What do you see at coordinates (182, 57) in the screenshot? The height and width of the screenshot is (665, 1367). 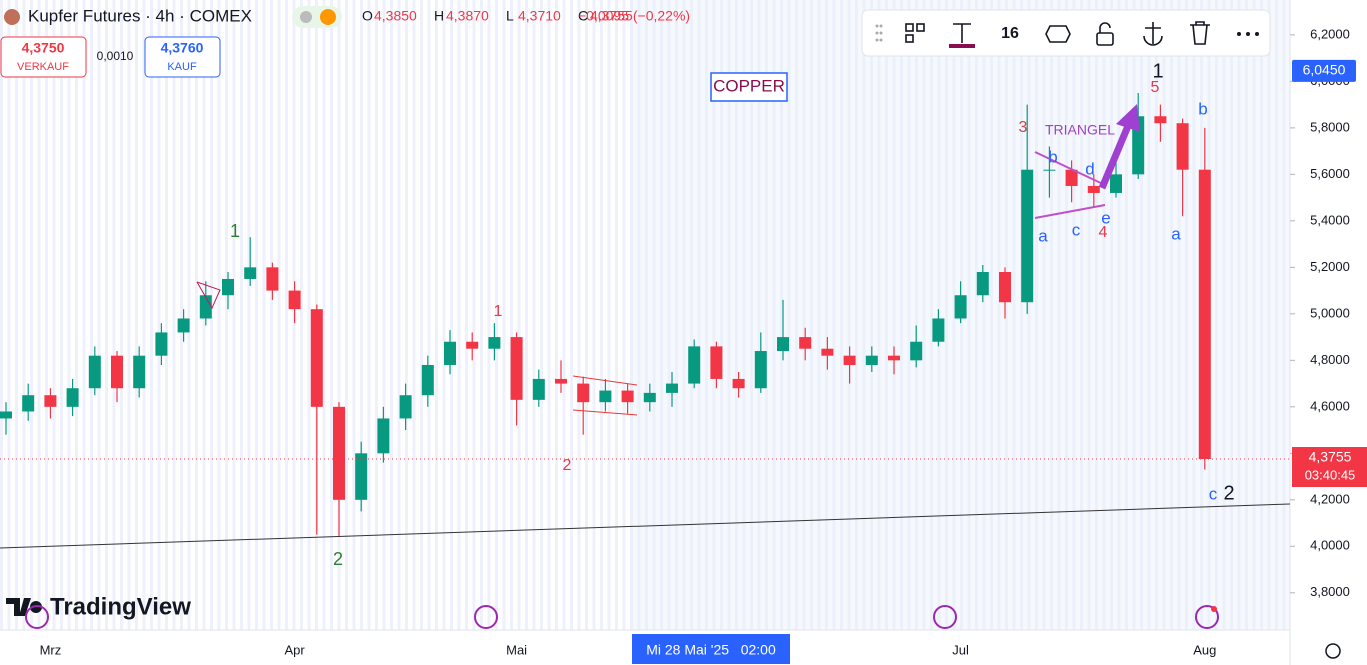 I see `buy-button` at bounding box center [182, 57].